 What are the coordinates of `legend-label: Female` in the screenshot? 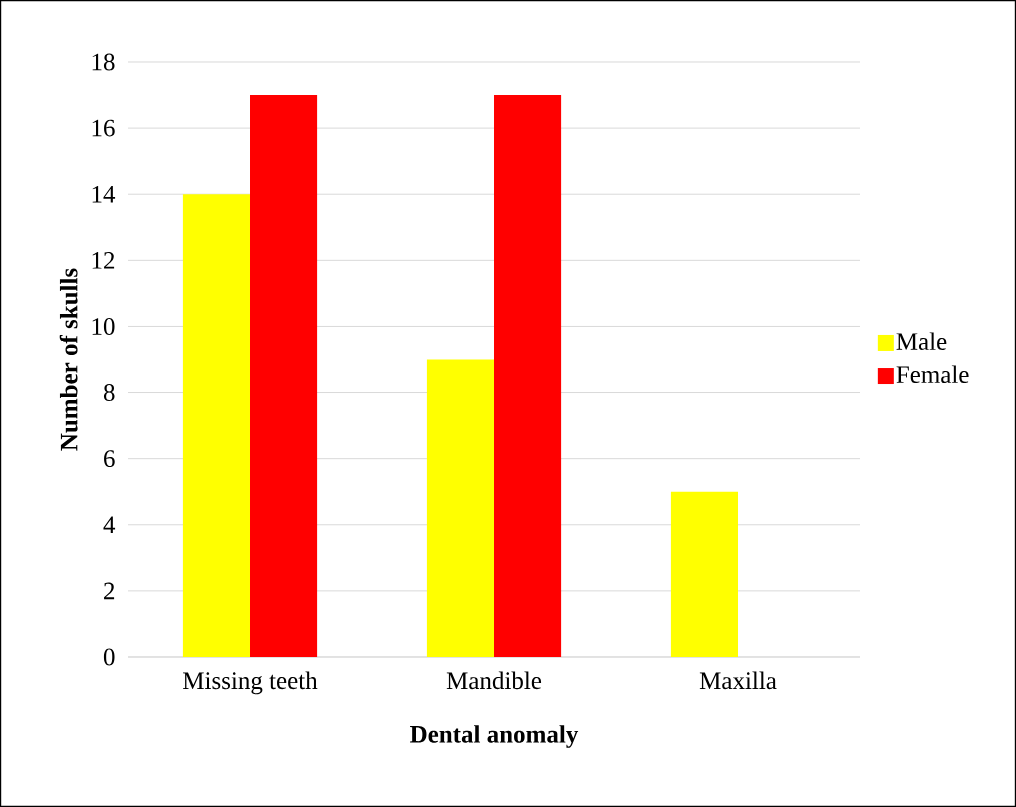 It's located at (932, 374).